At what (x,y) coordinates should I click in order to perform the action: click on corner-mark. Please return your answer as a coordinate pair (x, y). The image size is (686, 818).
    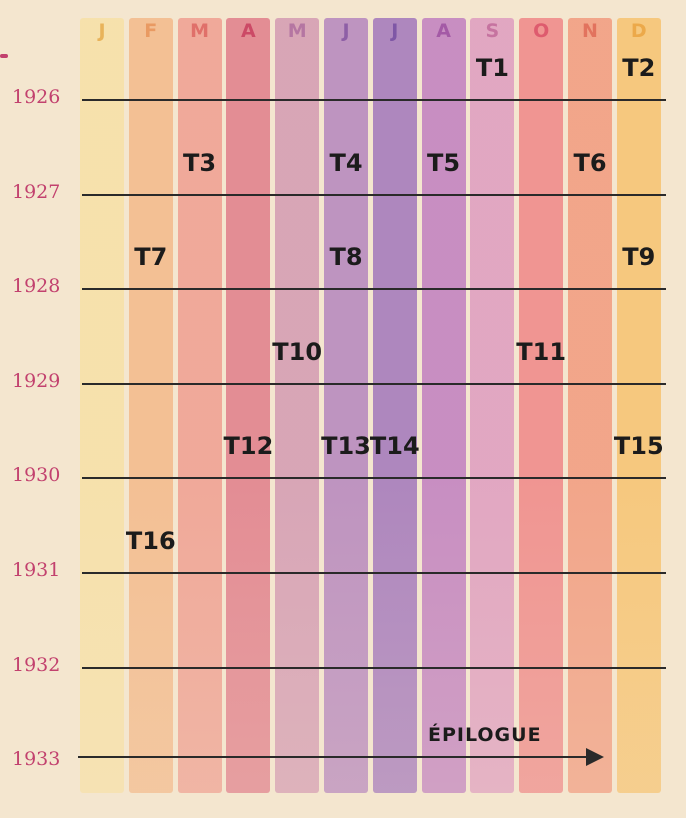
    Looking at the image, I should click on (4, 56).